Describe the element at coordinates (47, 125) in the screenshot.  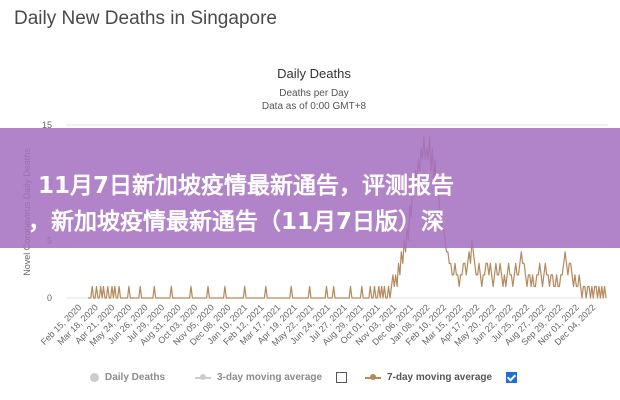
I see `y-tick-label: 15` at that location.